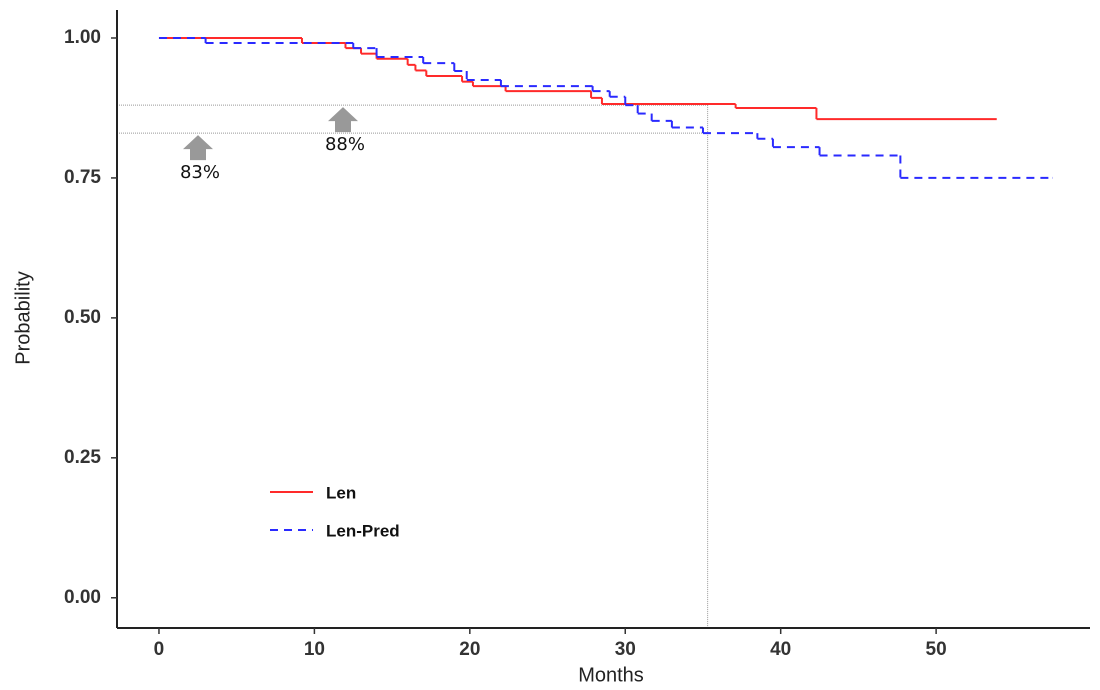  What do you see at coordinates (780, 649) in the screenshot?
I see `x-tick-label: 40` at bounding box center [780, 649].